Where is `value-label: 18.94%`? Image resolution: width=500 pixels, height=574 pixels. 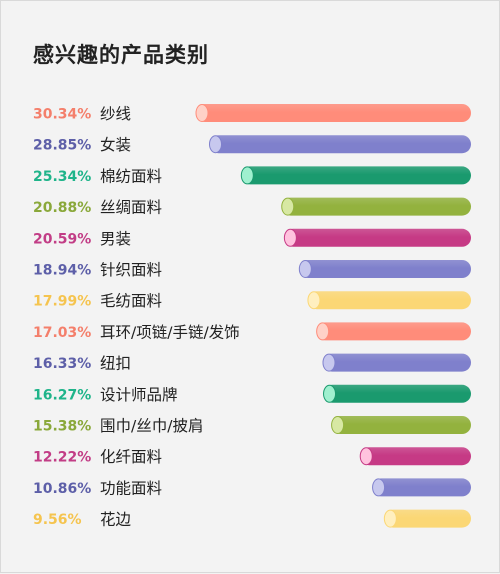
value-label: 18.94% is located at coordinates (62, 271).